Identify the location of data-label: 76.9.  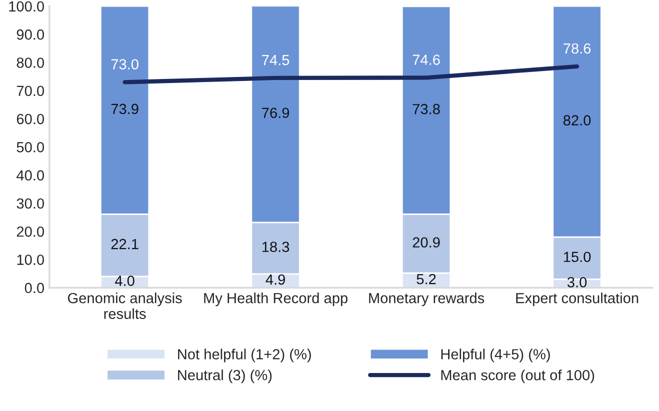
(276, 113).